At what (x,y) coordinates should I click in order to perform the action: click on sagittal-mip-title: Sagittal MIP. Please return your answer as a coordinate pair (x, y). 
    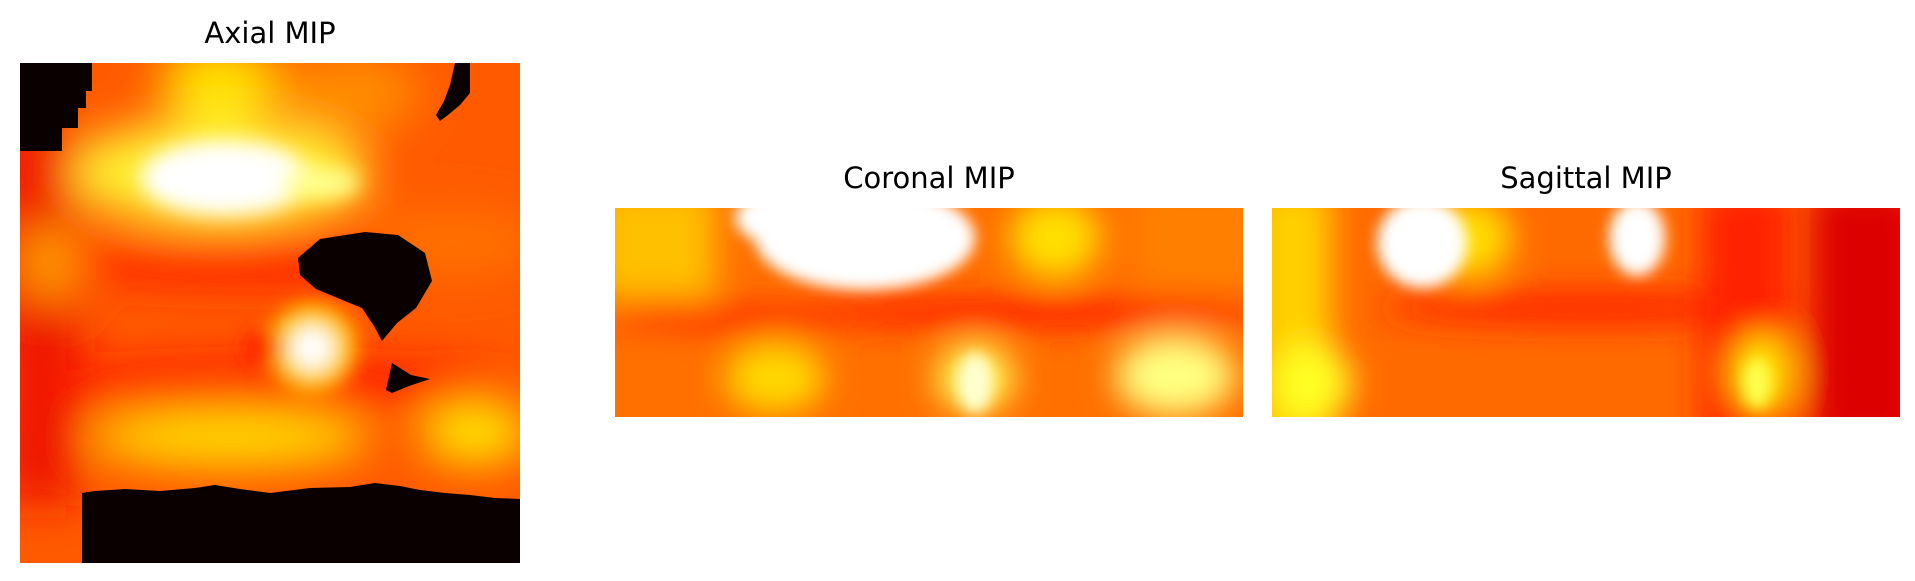
    Looking at the image, I should click on (1586, 178).